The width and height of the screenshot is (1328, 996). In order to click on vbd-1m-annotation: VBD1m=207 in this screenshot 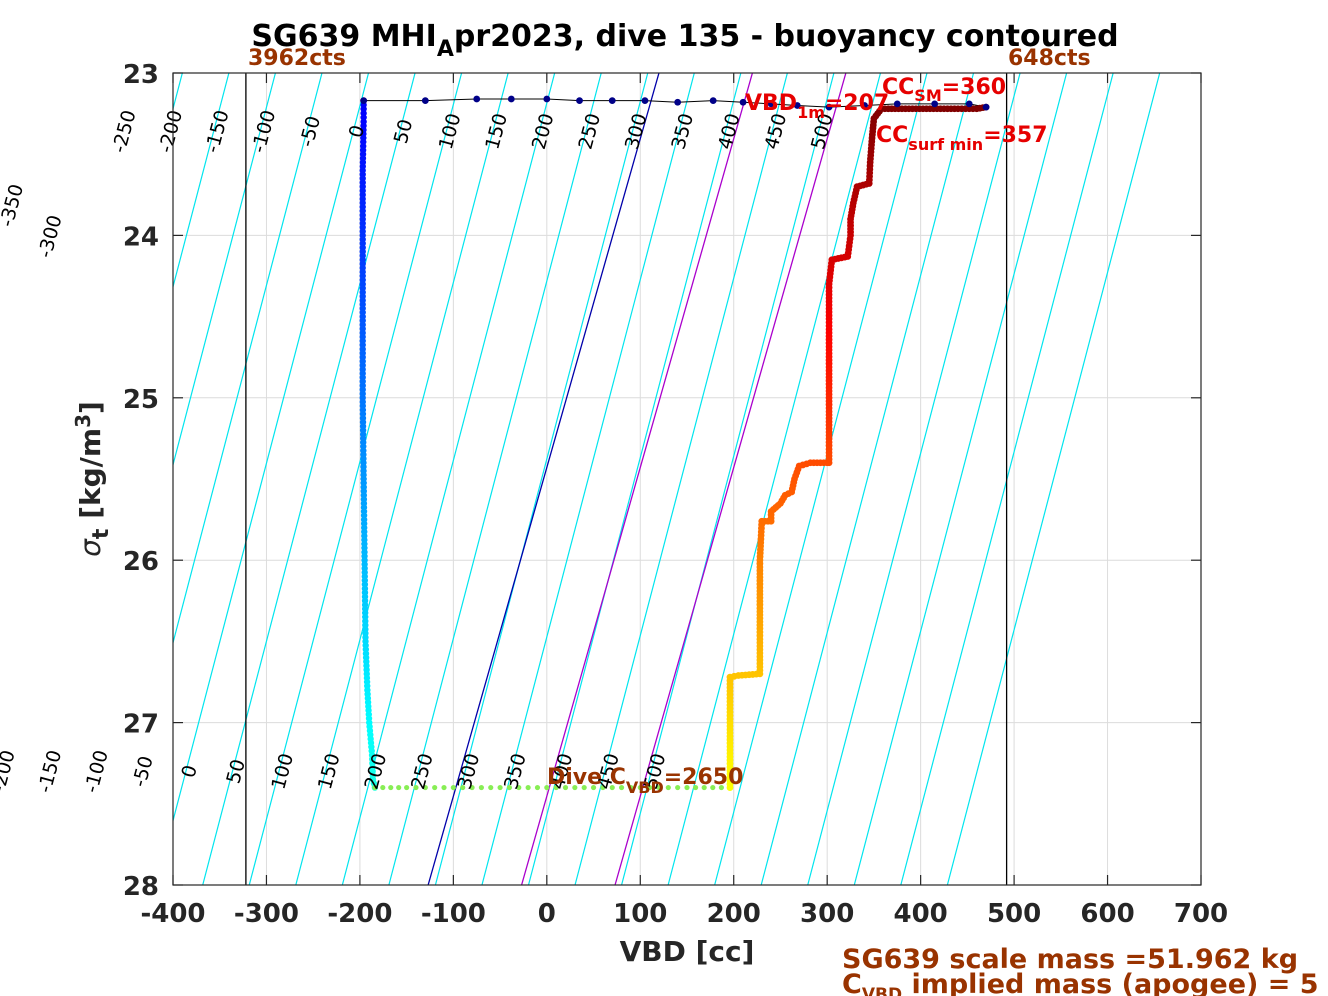, I will do `click(817, 106)`.